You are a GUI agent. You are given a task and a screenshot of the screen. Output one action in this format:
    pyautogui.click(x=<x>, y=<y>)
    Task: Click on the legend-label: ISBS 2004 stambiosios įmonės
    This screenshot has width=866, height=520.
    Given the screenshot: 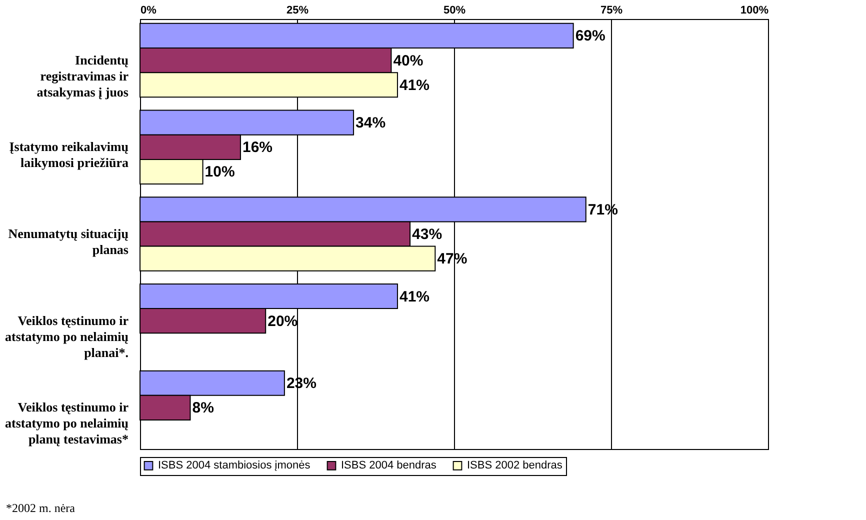 What is the action you would take?
    pyautogui.click(x=234, y=466)
    